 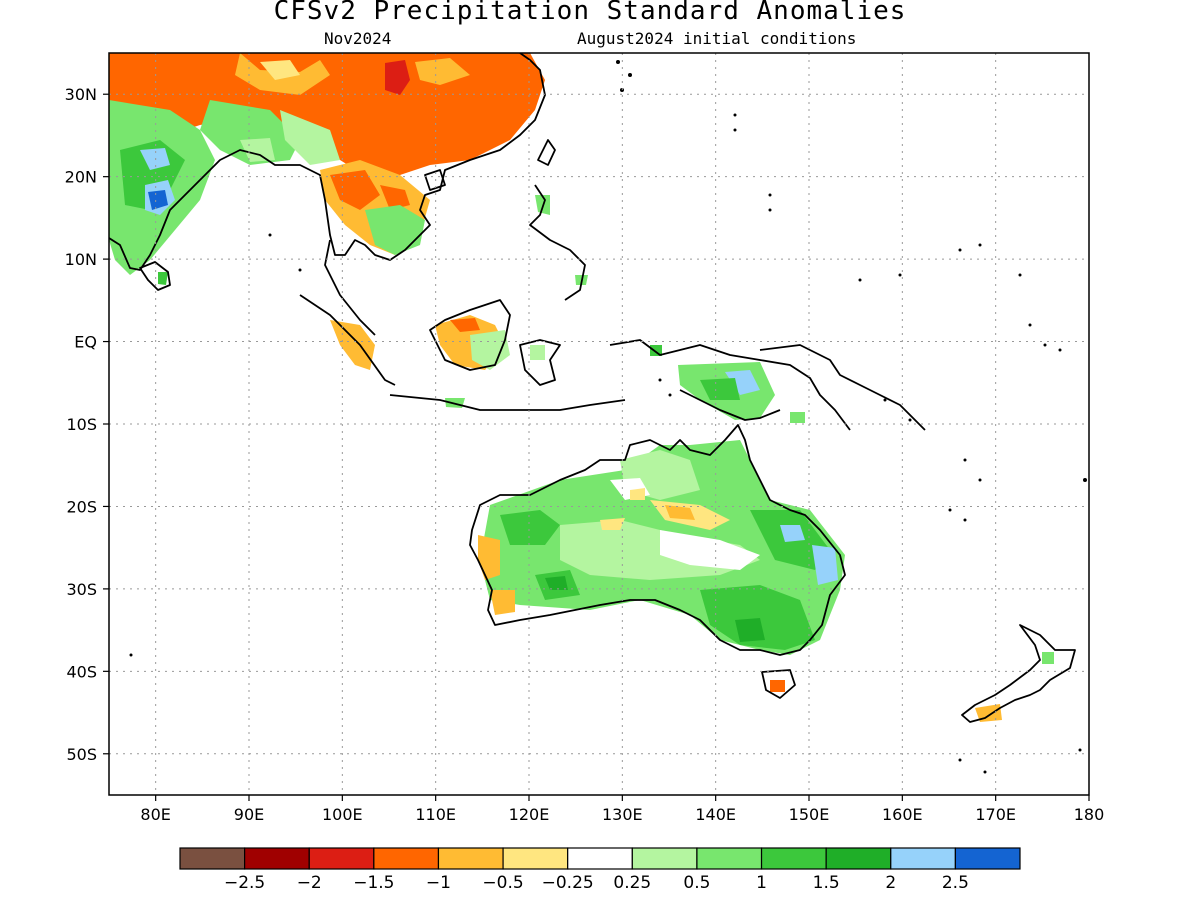 I want to click on lon-tick-label: 180, so click(x=1089, y=814).